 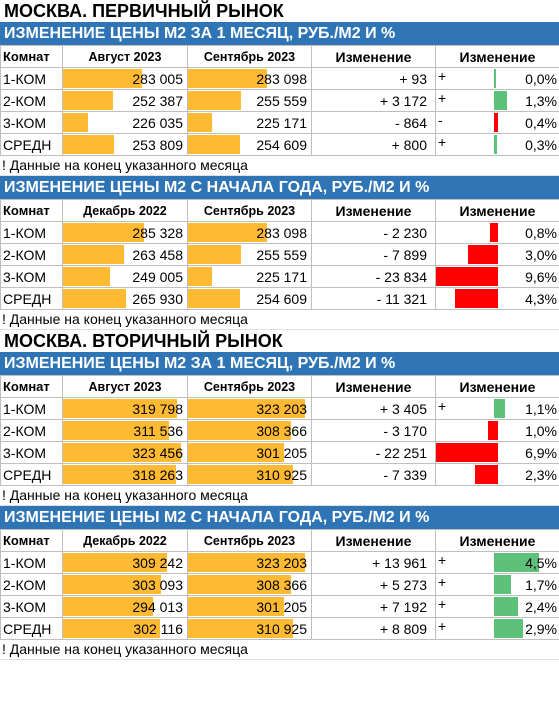 I want to click on change-abs-cell: + 8 809, so click(x=373, y=628).